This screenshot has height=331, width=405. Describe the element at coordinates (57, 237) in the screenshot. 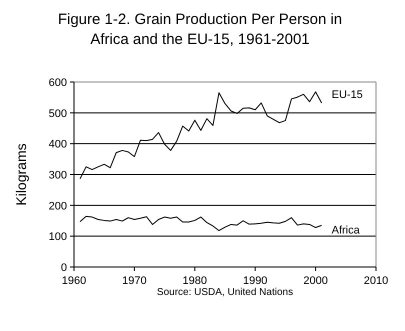

I see `y-tick-label: 100` at that location.